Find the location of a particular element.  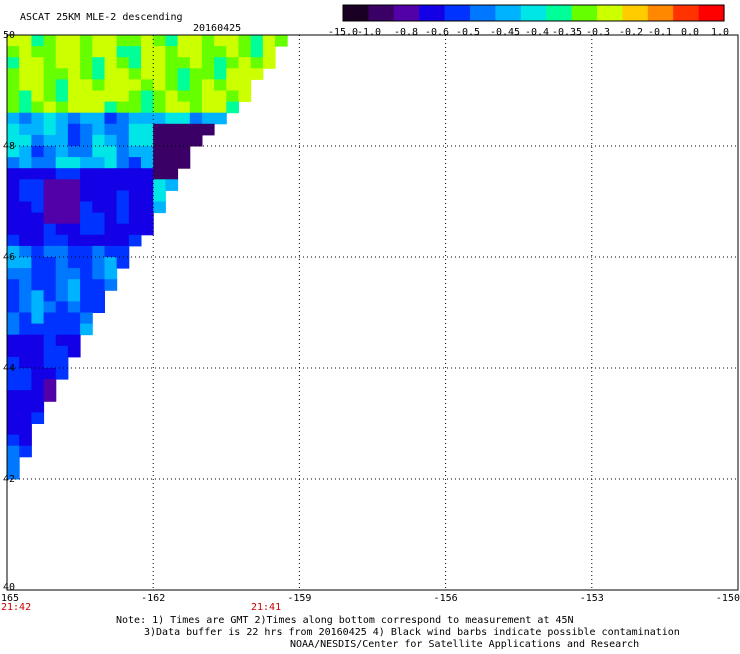

colorbar-label: -0.6 is located at coordinates (437, 32).